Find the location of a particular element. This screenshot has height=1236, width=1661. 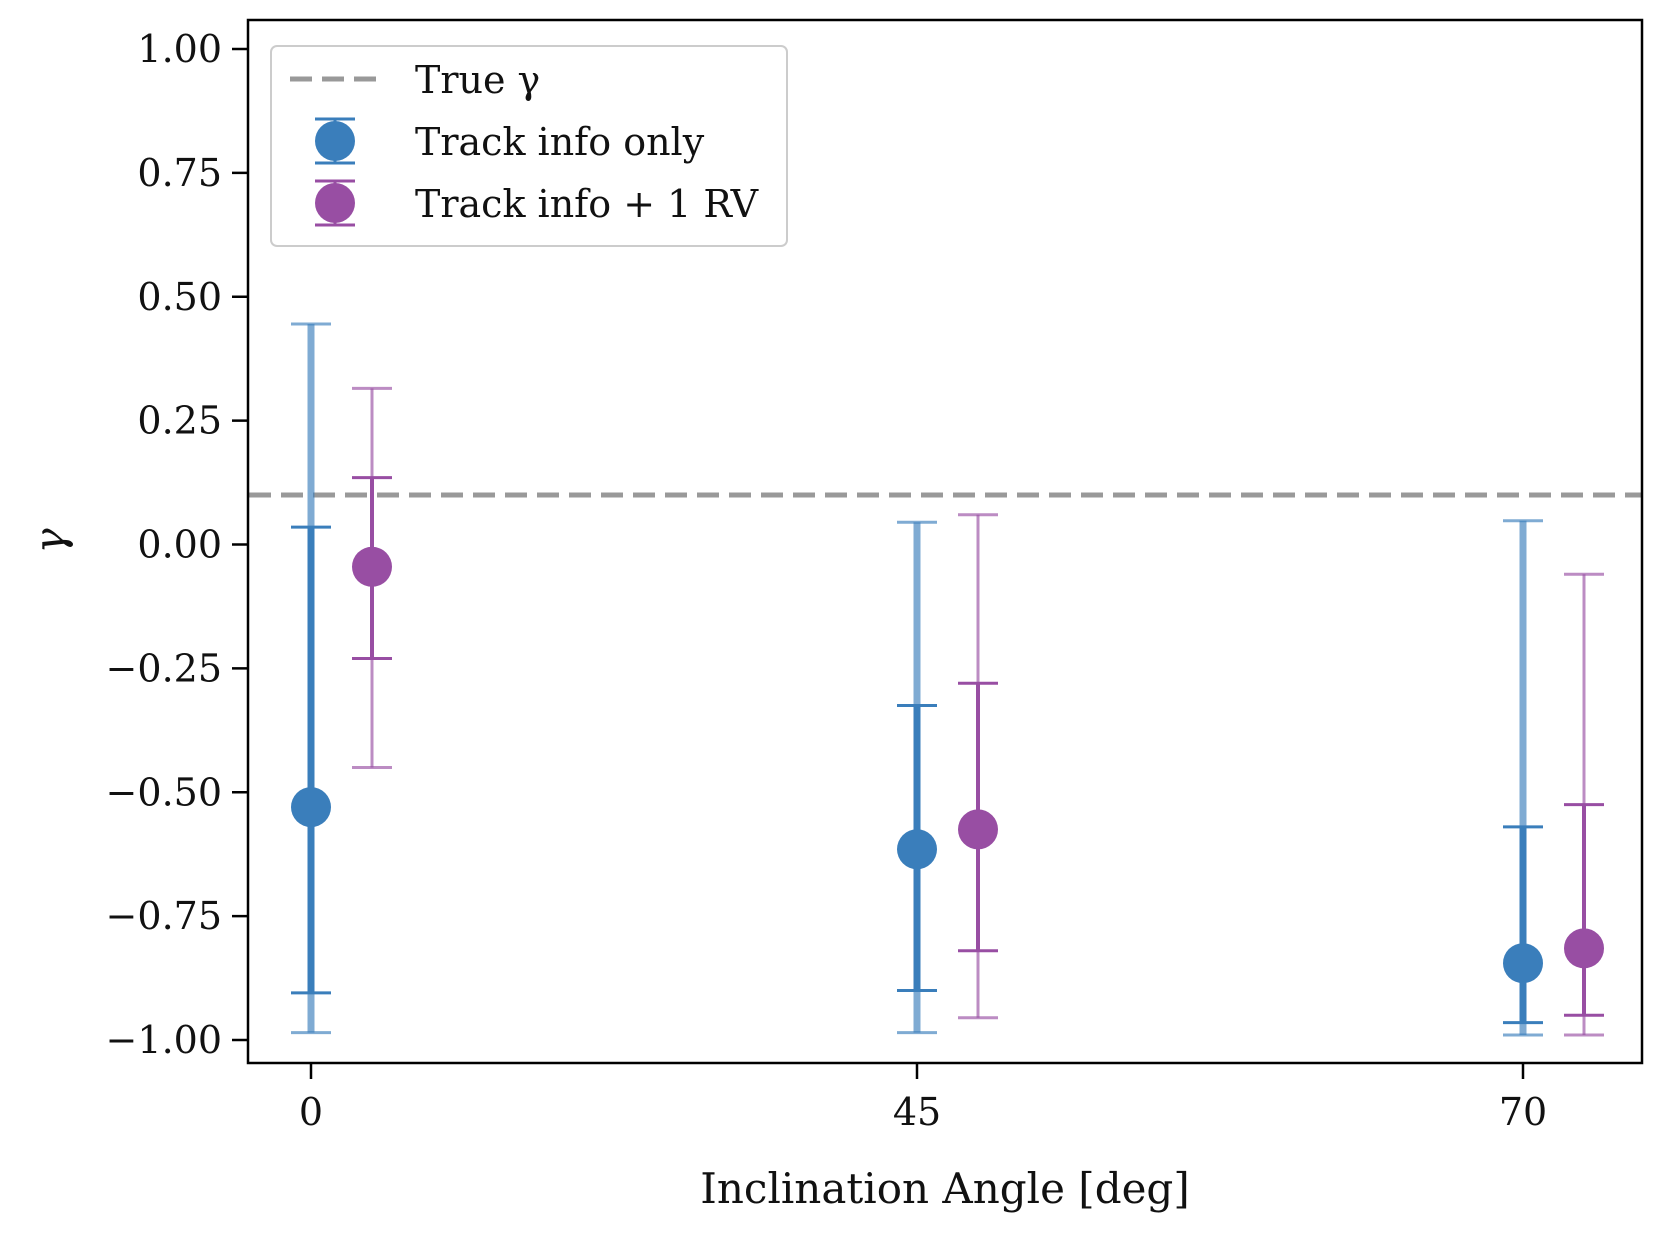

legend-label-series: Track info only is located at coordinates (560, 142).